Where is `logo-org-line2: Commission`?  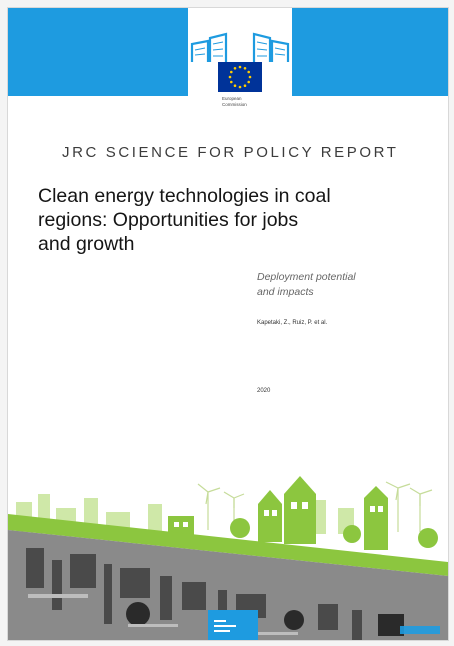
logo-org-line2: Commission is located at coordinates (234, 104).